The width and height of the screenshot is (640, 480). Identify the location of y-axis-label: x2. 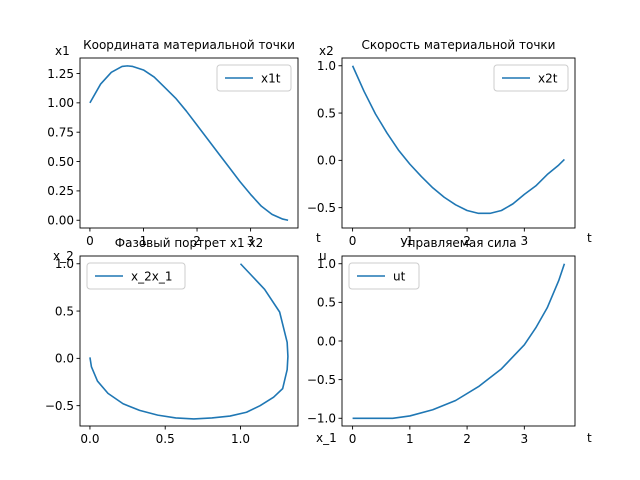
(326, 51).